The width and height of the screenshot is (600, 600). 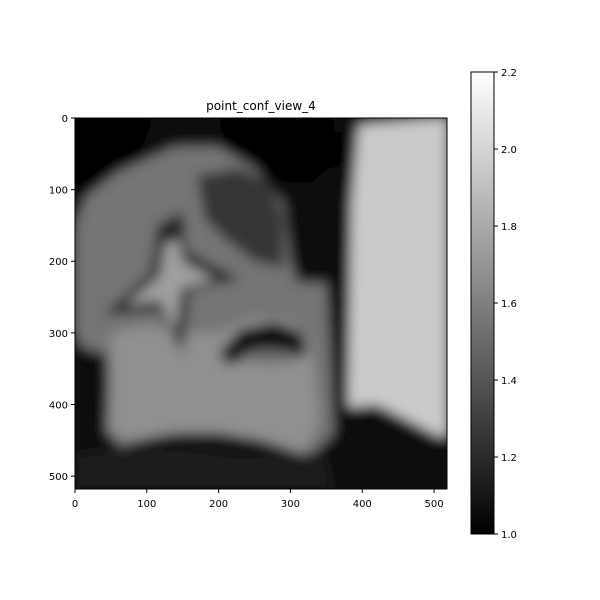 What do you see at coordinates (58, 191) in the screenshot?
I see `y-tick-label: 100` at bounding box center [58, 191].